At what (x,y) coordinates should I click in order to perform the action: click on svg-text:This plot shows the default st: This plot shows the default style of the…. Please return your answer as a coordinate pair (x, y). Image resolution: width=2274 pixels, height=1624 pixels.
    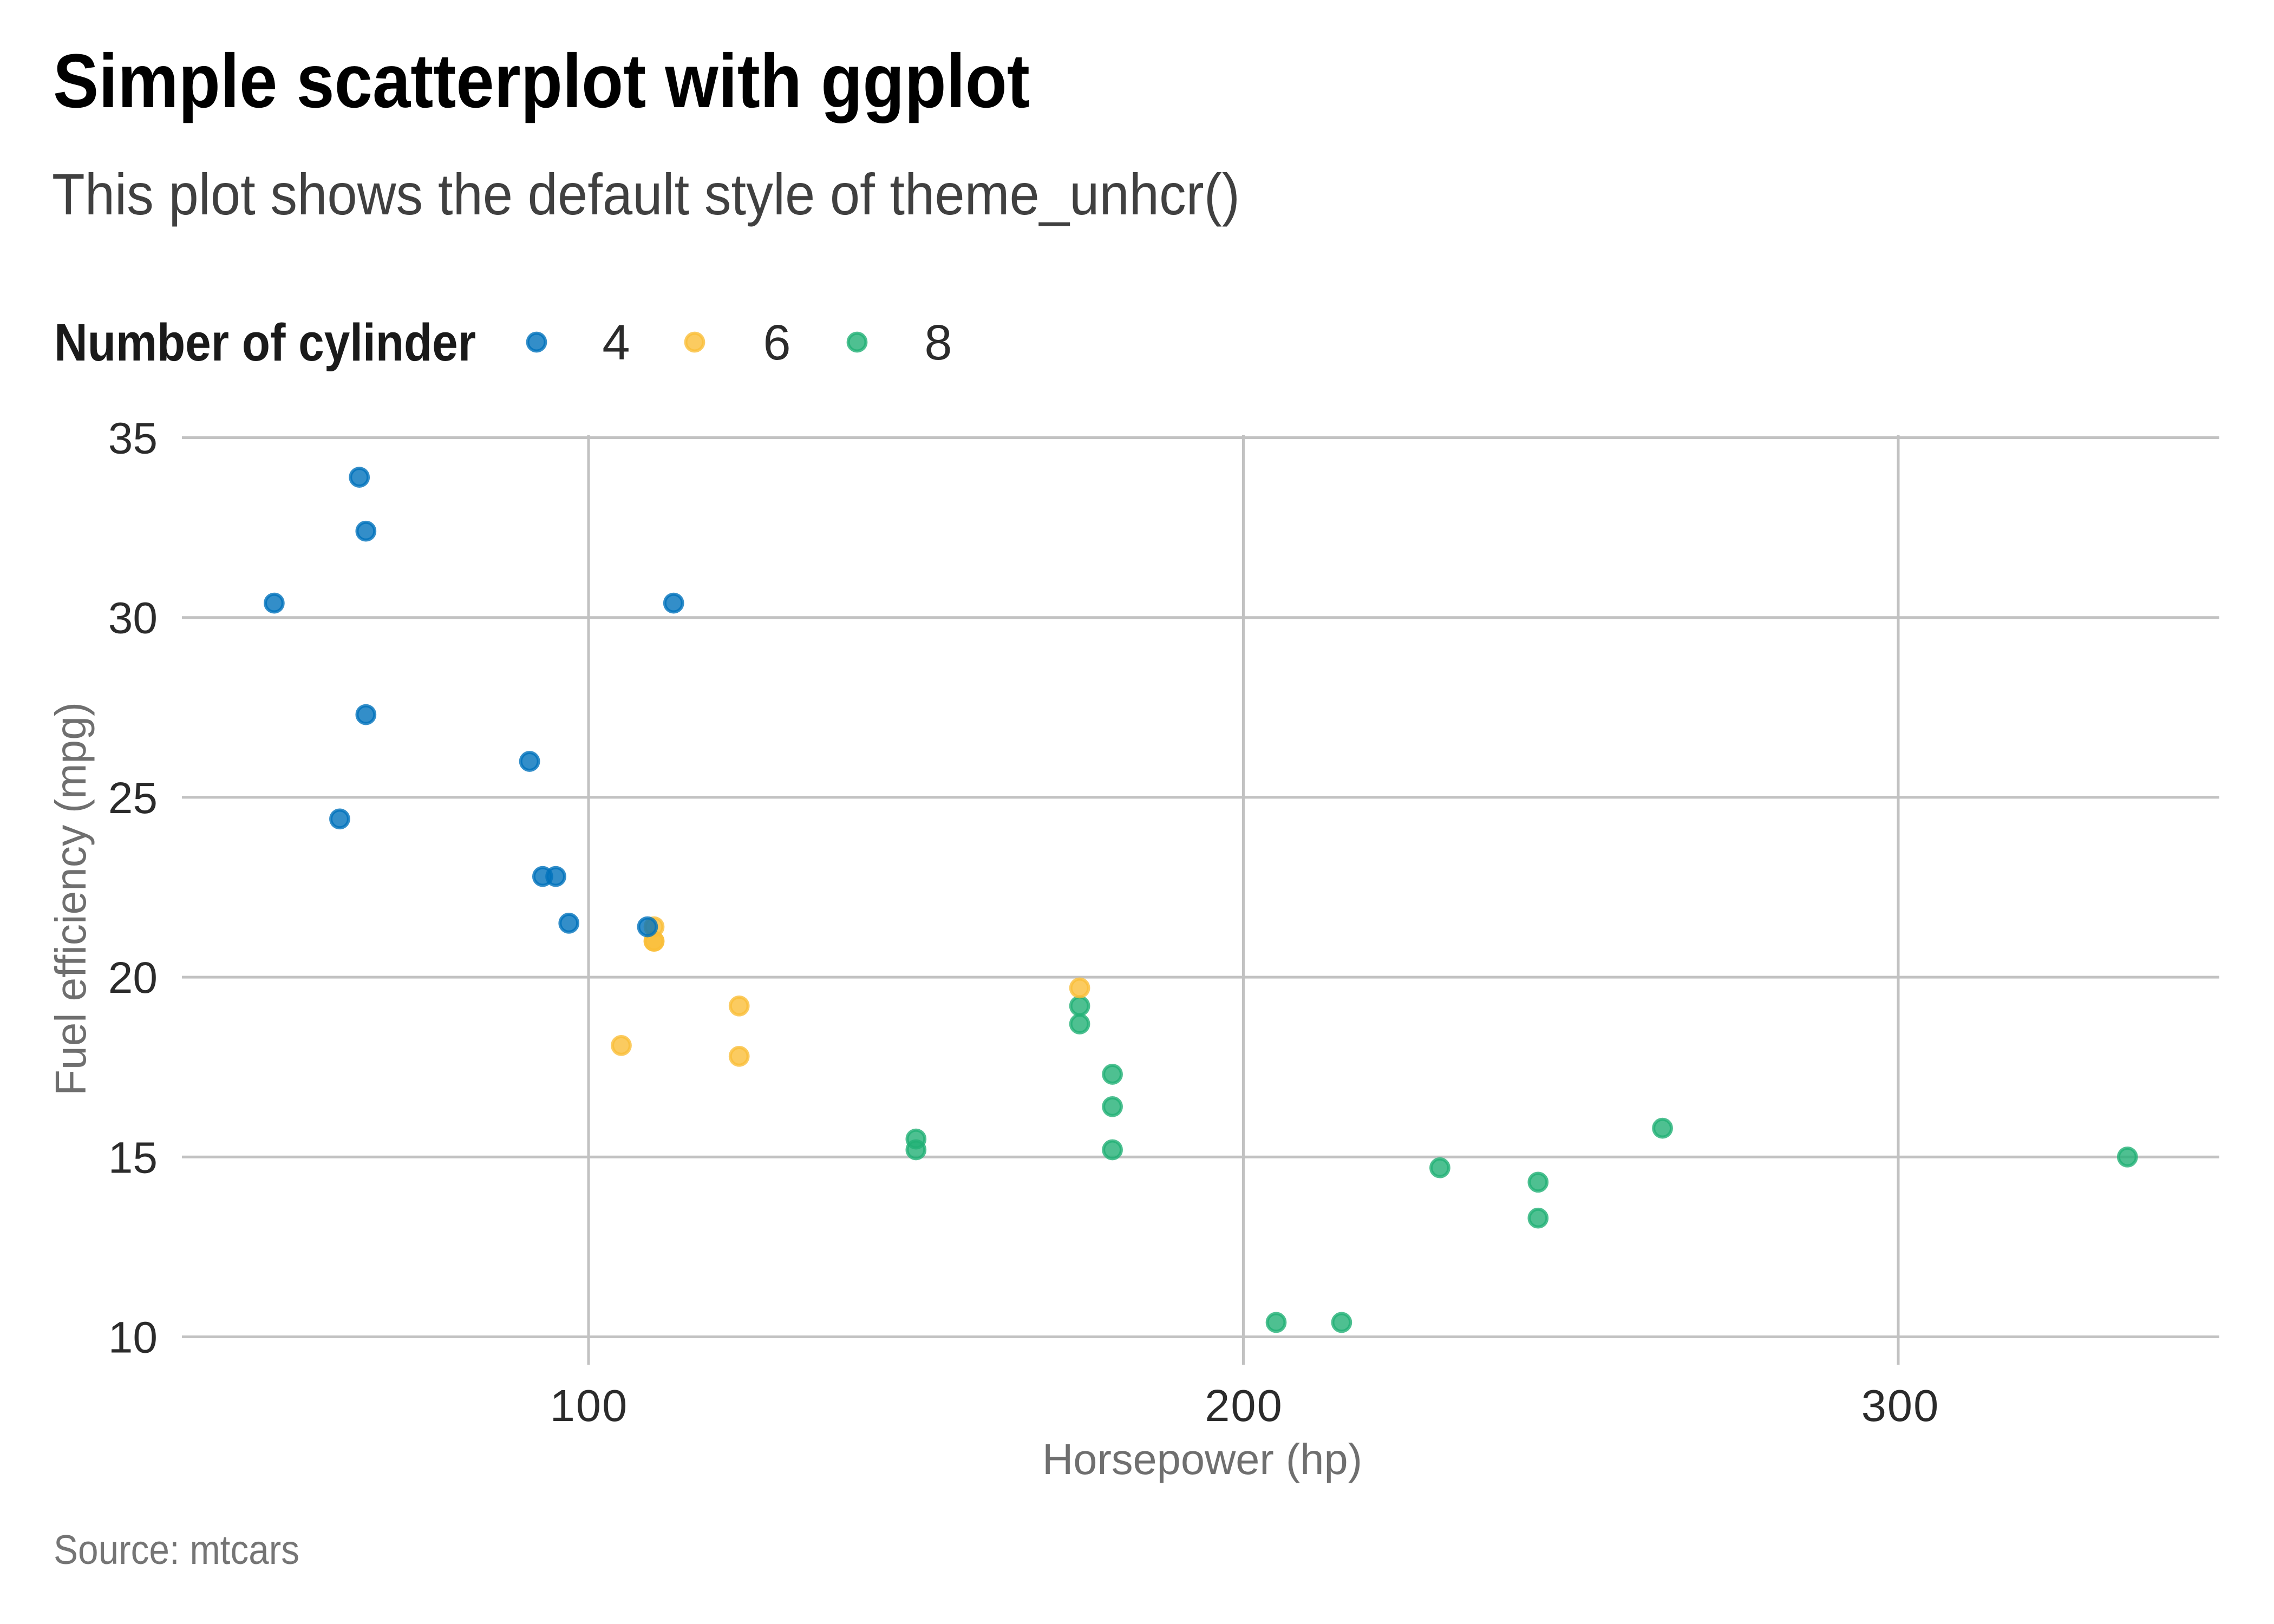
    Looking at the image, I should click on (646, 194).